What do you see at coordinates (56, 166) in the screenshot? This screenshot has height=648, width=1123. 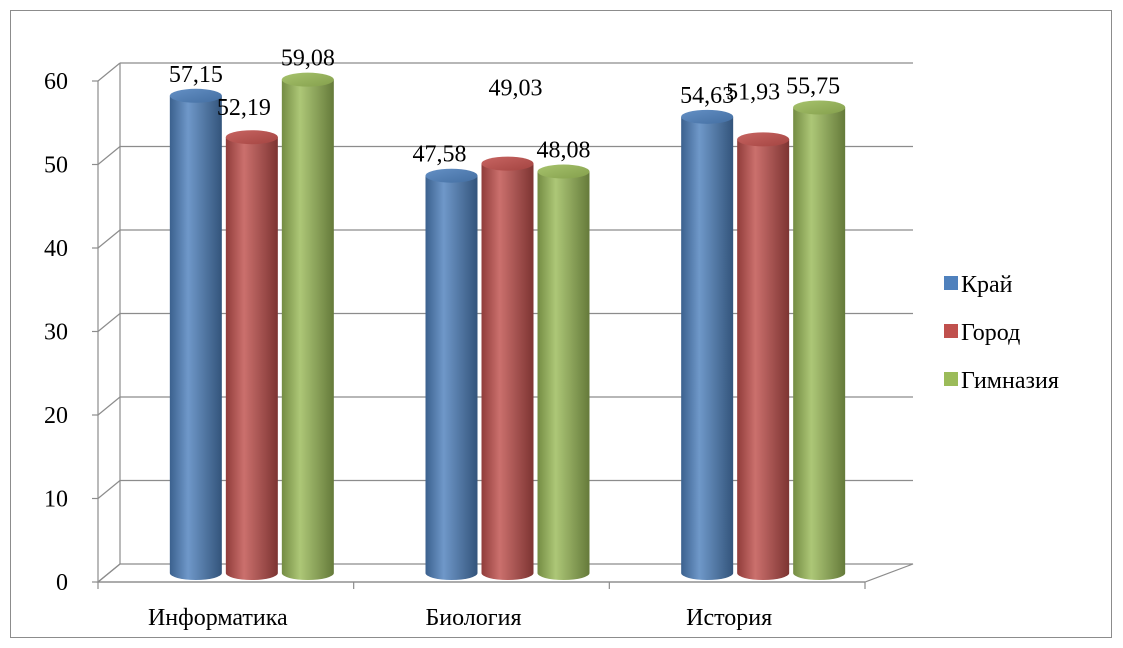 I see `y-tick-label: 50` at bounding box center [56, 166].